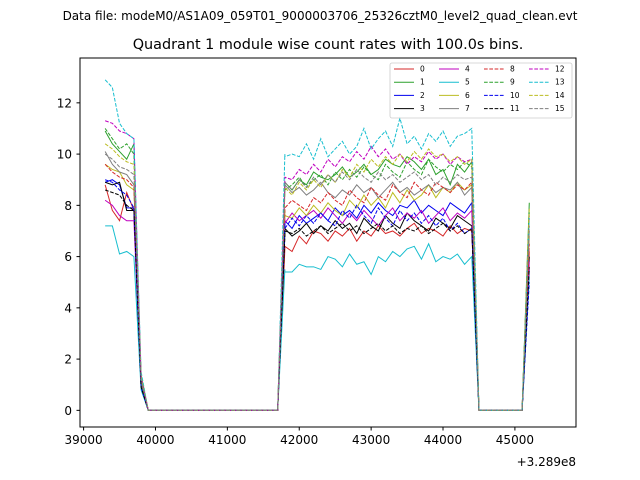 The width and height of the screenshot is (640, 480). I want to click on y-tick-label: 6, so click(68, 257).